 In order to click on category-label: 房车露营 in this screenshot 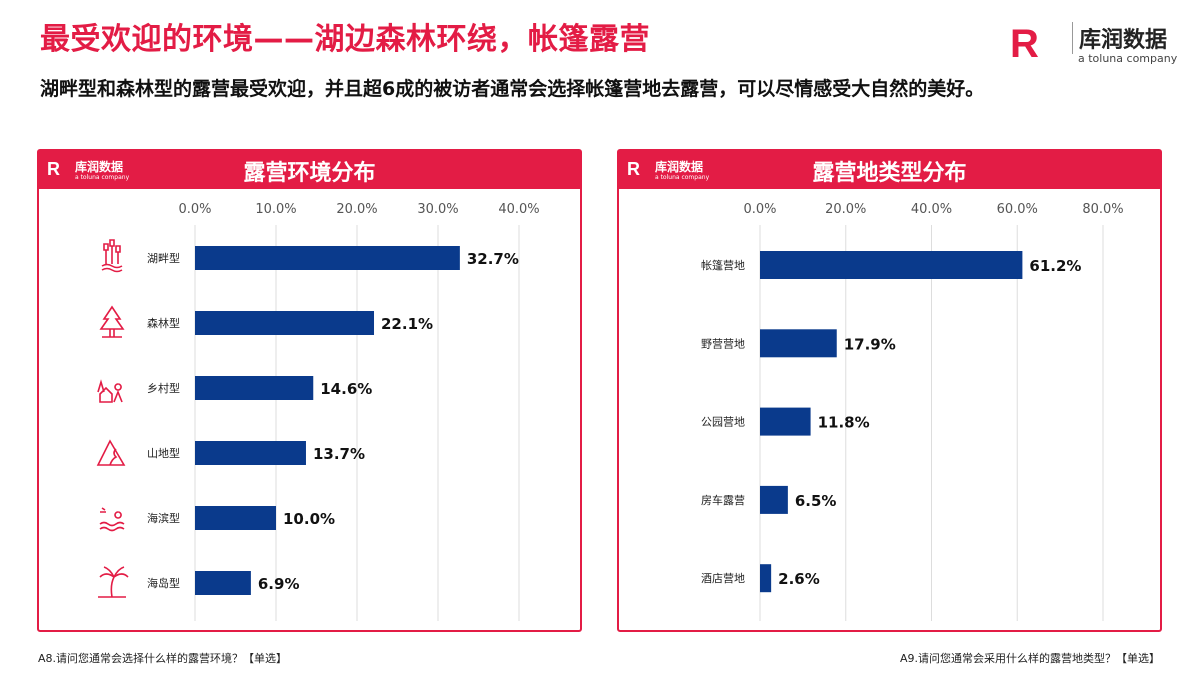, I will do `click(723, 500)`.